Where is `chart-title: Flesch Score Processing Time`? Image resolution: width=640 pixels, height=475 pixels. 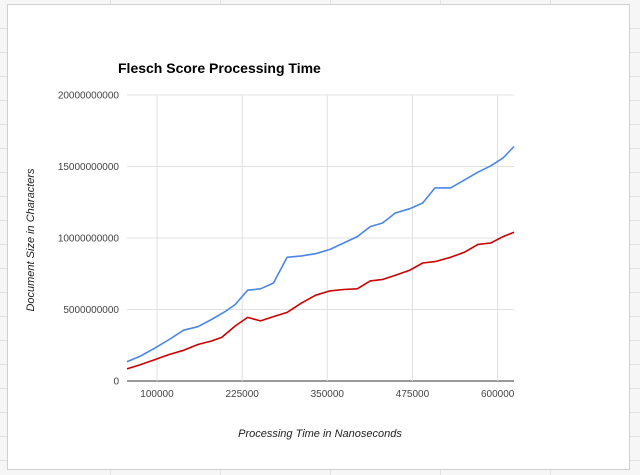
chart-title: Flesch Score Processing Time is located at coordinates (219, 68).